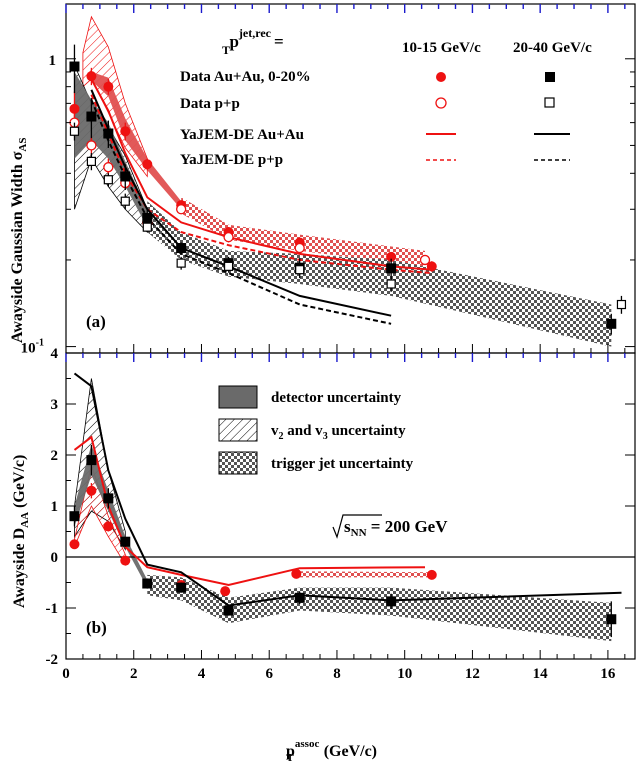 This screenshot has height=772, width=640. I want to click on y-tick-label-a-1: 10-1, so click(32, 347).